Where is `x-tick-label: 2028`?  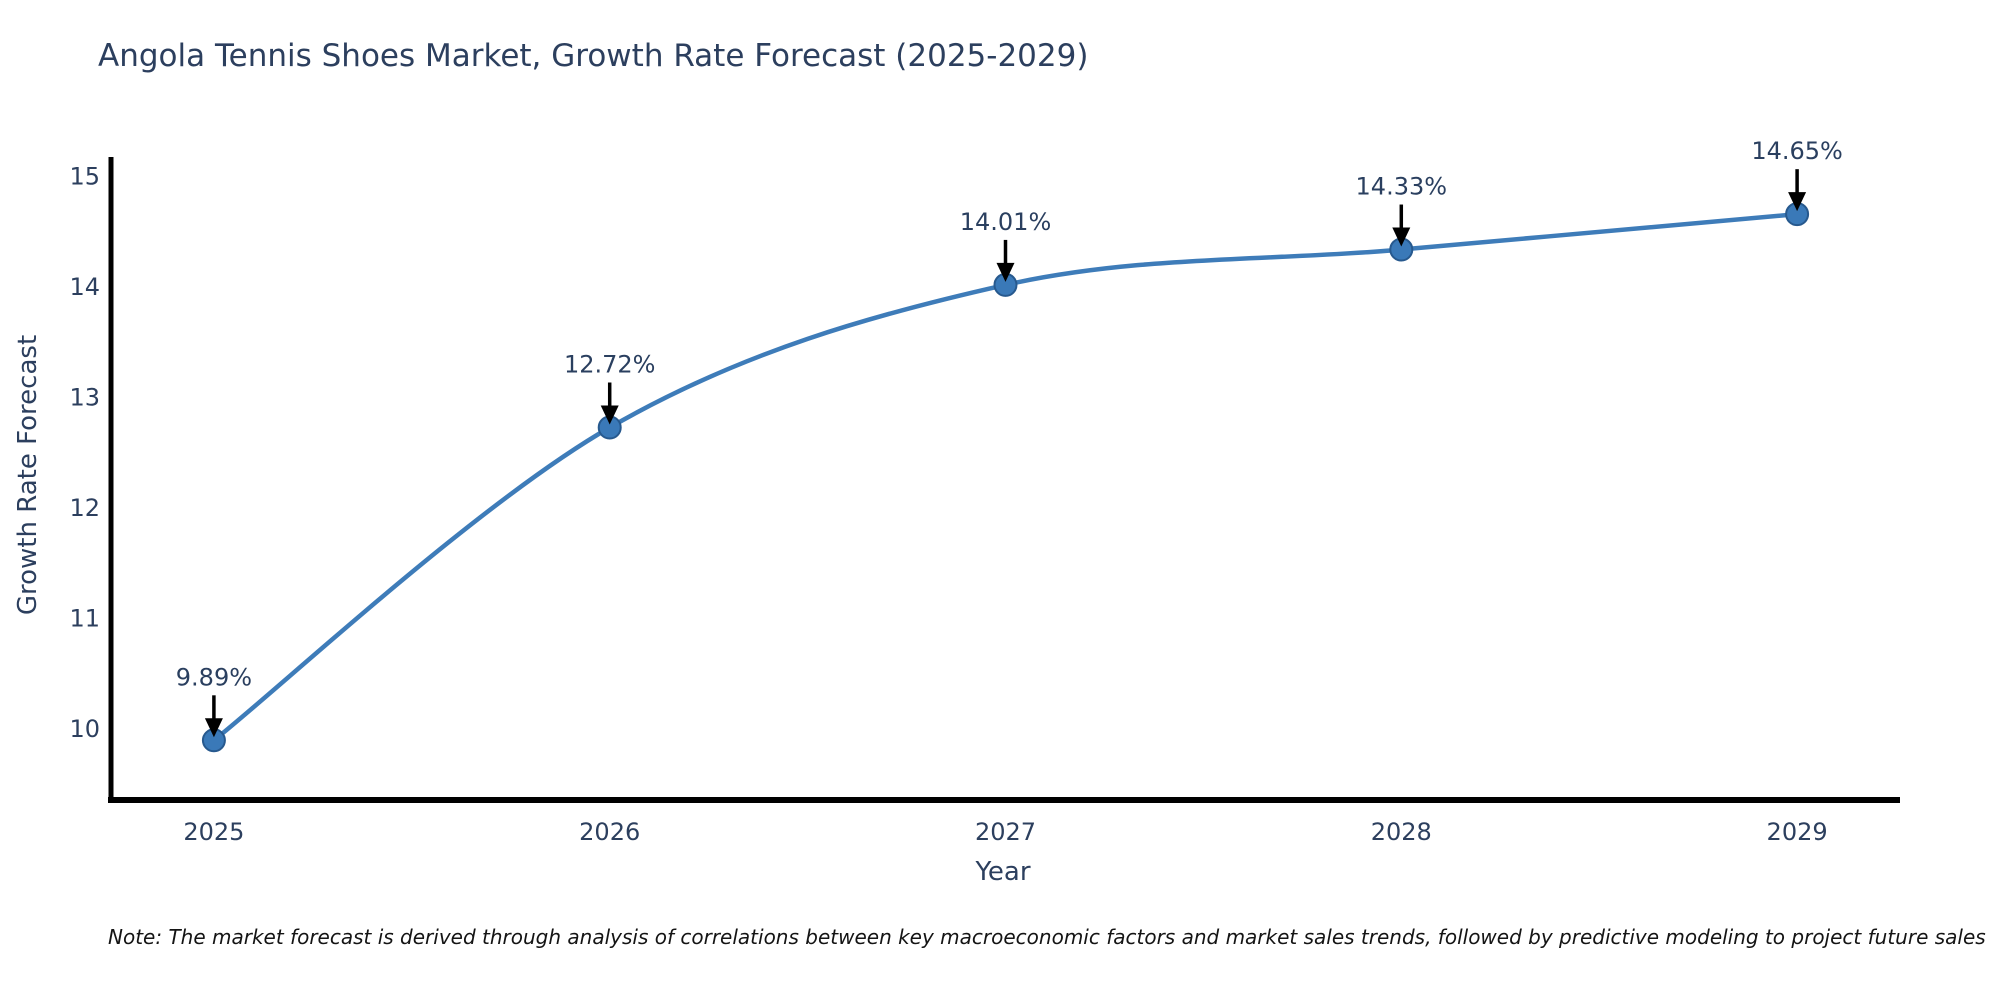 x-tick-label: 2028 is located at coordinates (1401, 832).